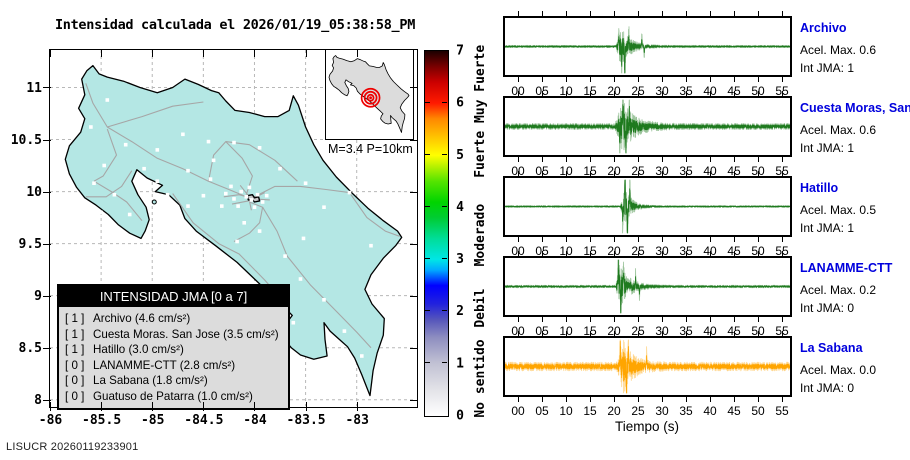 The height and width of the screenshot is (460, 910). I want to click on station-jma-label: Int JMA: 1, so click(827, 148).